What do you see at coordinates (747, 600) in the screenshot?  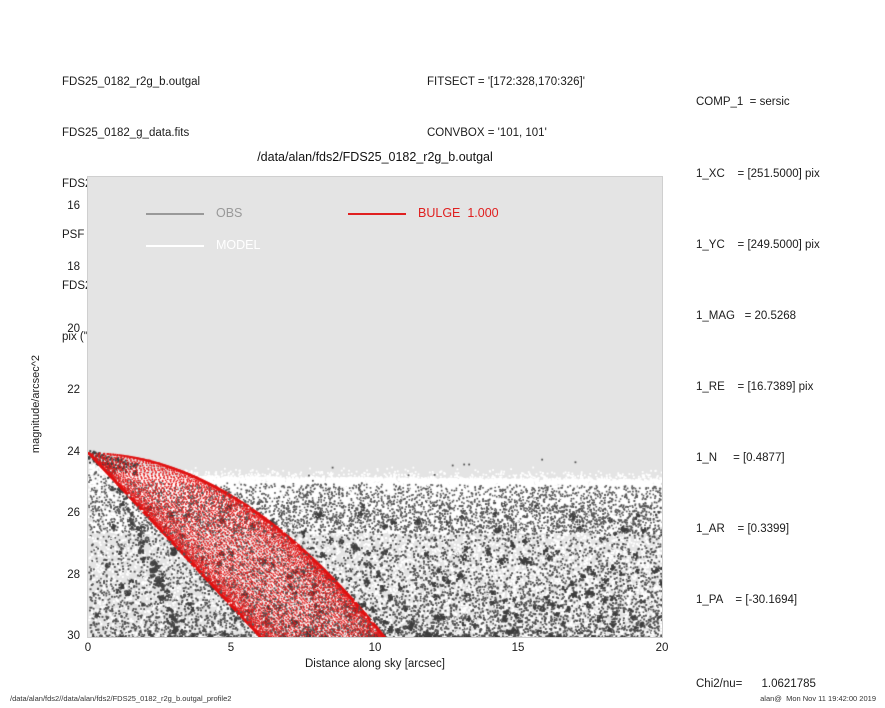 I see `param-line: 1_PA = [-30.1694]` at bounding box center [747, 600].